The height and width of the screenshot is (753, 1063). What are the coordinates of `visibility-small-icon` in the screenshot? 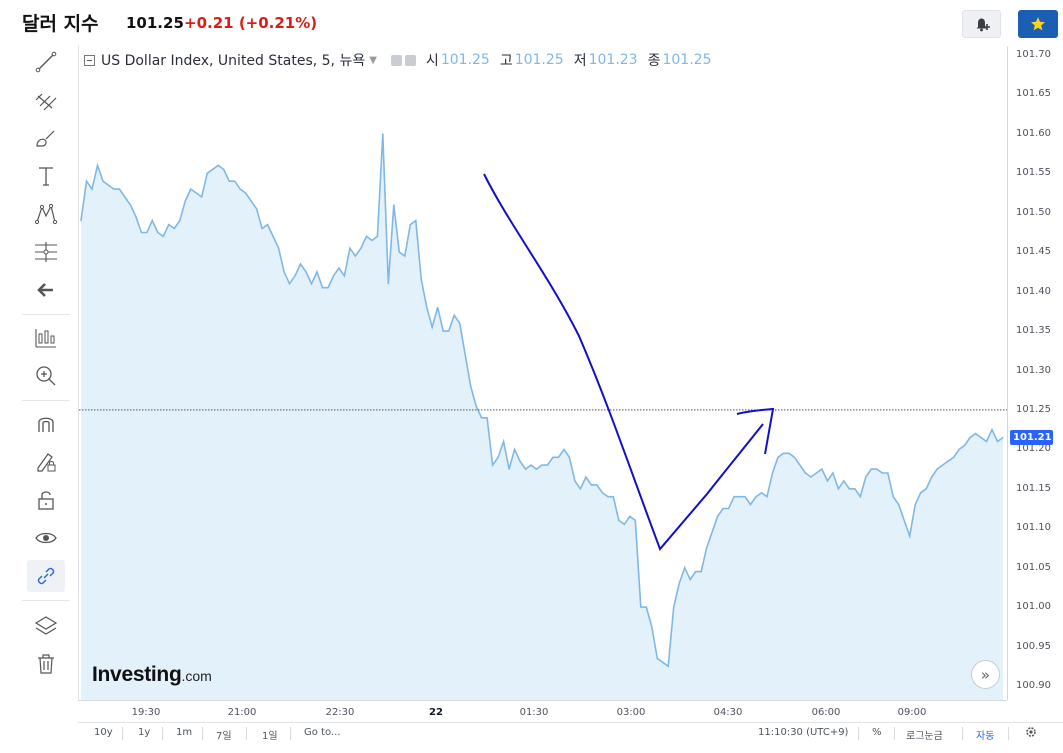 It's located at (410, 60).